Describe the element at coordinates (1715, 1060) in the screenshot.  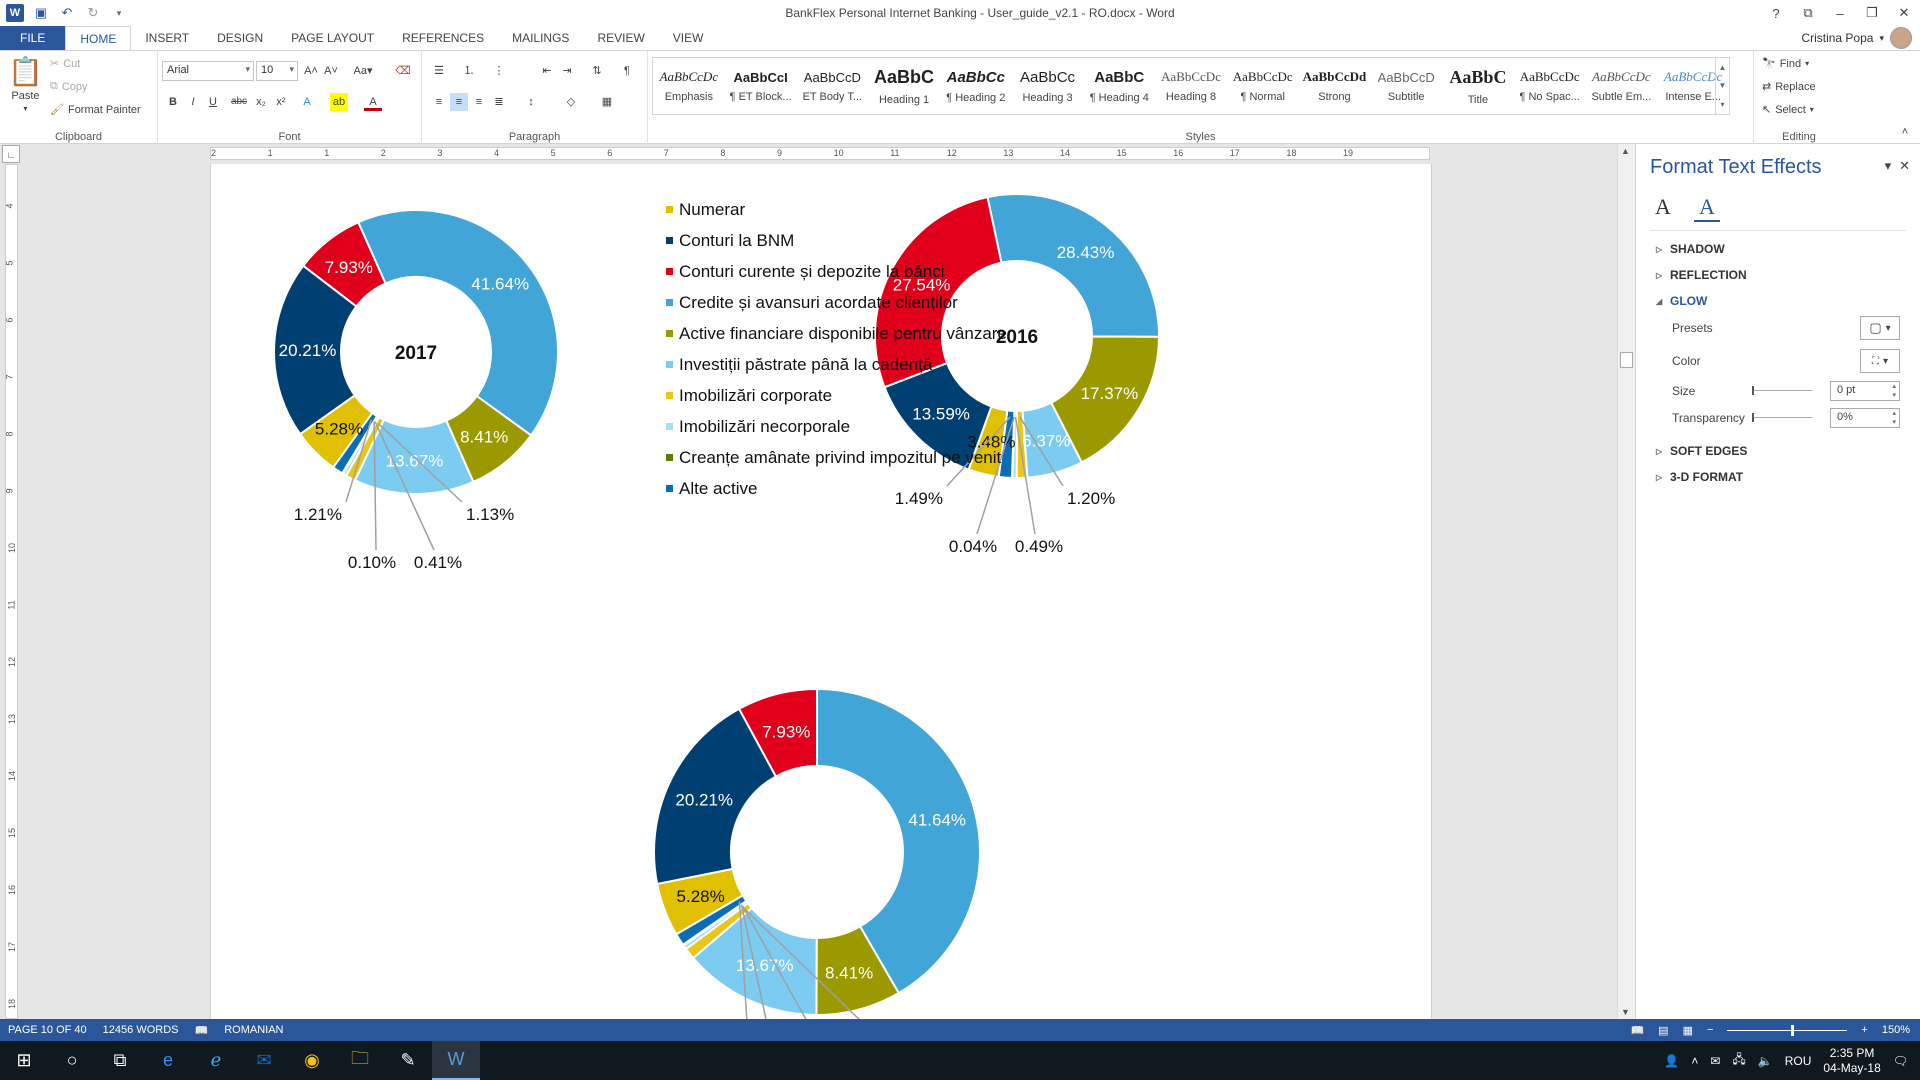
I see `outlook-tray-icon: ✉` at that location.